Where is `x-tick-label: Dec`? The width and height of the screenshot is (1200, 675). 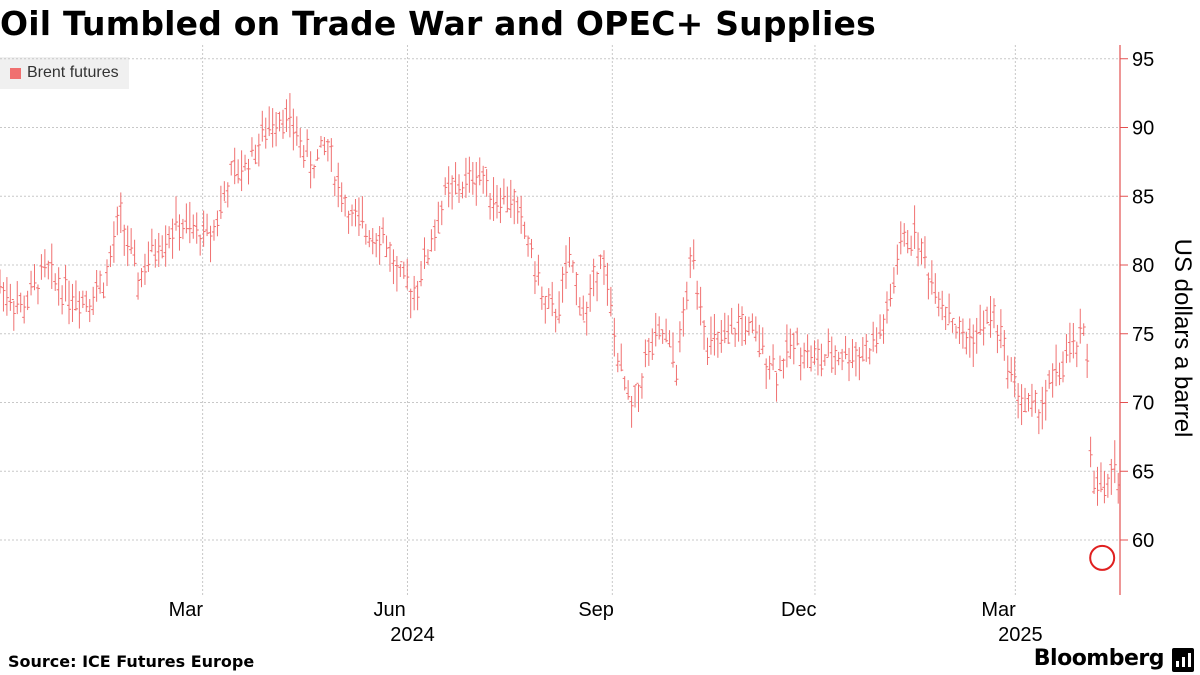 x-tick-label: Dec is located at coordinates (799, 610).